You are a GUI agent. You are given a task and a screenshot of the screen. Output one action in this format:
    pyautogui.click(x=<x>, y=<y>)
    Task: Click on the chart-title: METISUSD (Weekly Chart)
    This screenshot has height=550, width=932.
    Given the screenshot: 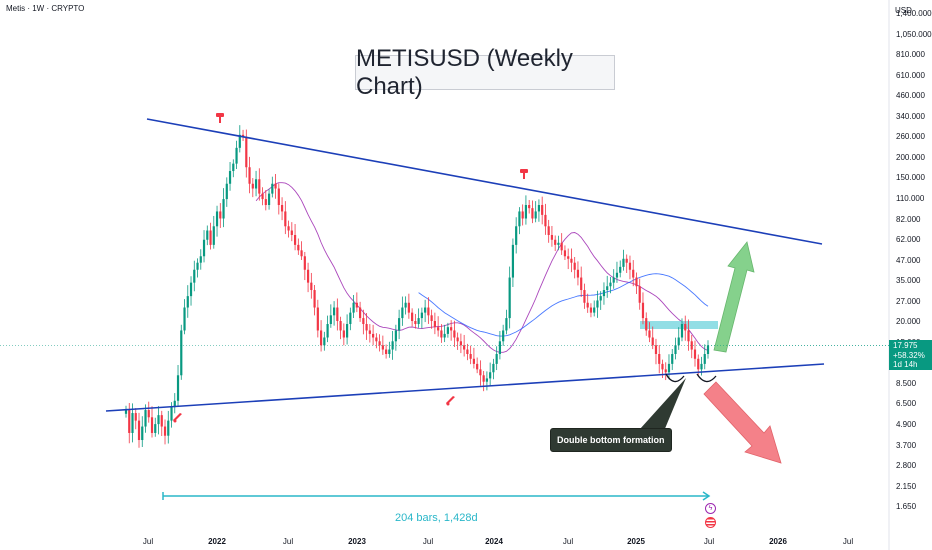 What is the action you would take?
    pyautogui.click(x=485, y=72)
    